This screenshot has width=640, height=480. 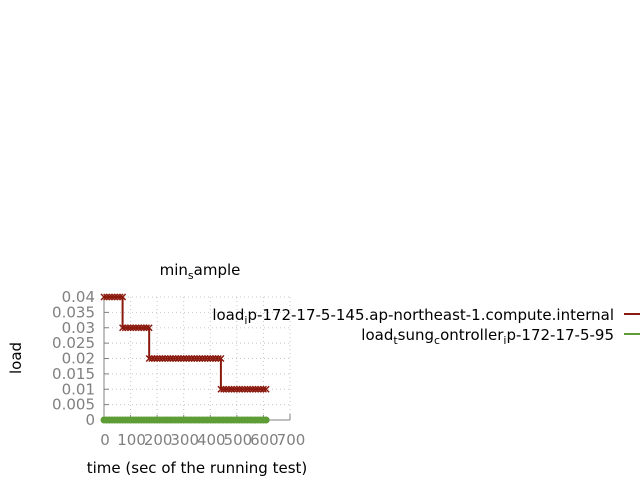 I want to click on x-axis-label: time (sec of the running test), so click(x=197, y=468).